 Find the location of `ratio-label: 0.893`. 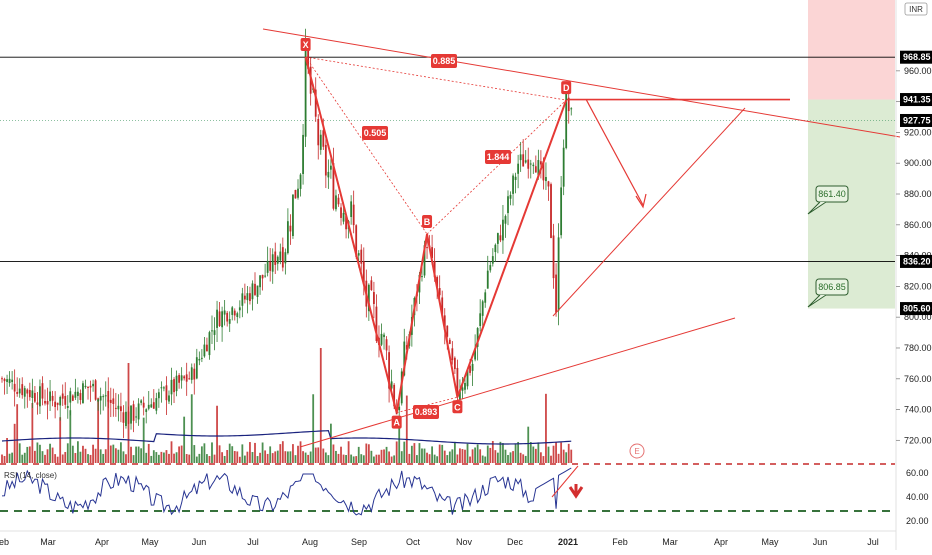

ratio-label: 0.893 is located at coordinates (426, 412).